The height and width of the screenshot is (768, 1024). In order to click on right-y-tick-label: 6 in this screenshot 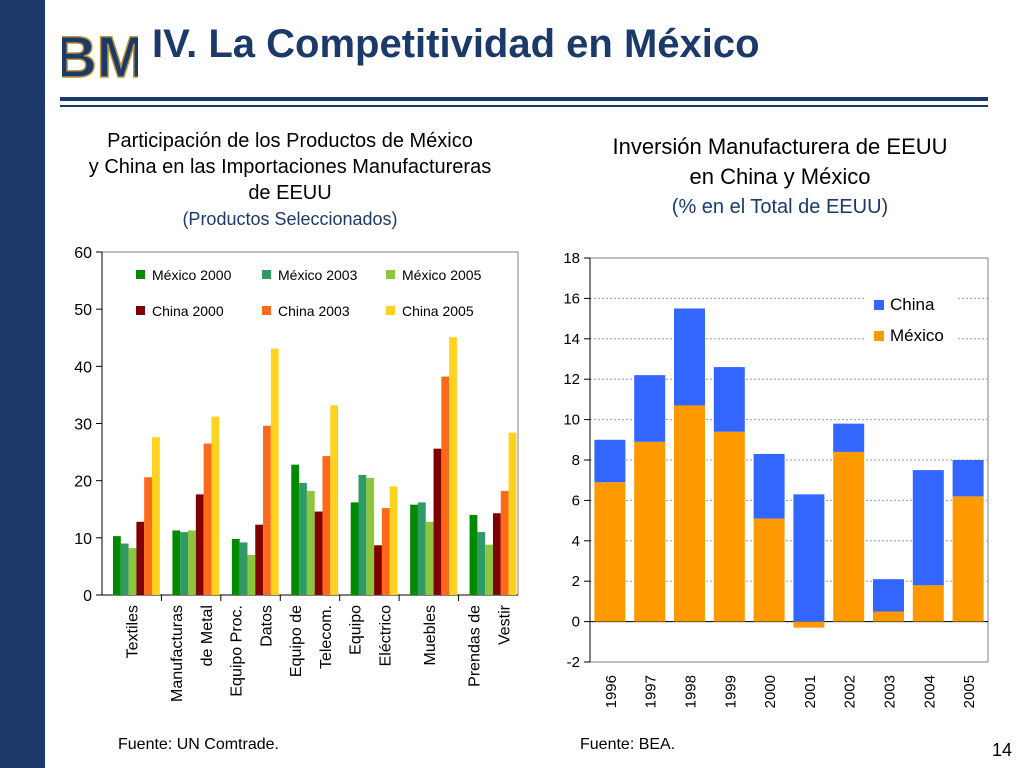, I will do `click(576, 500)`.